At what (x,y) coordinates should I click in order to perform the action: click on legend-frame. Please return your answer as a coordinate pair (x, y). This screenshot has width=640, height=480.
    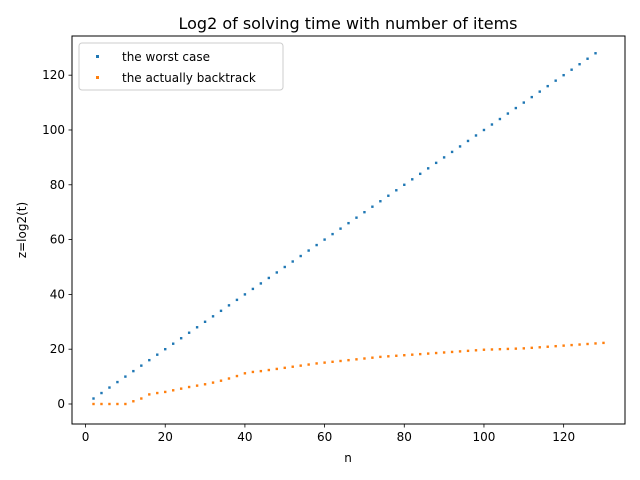
    Looking at the image, I should click on (181, 66).